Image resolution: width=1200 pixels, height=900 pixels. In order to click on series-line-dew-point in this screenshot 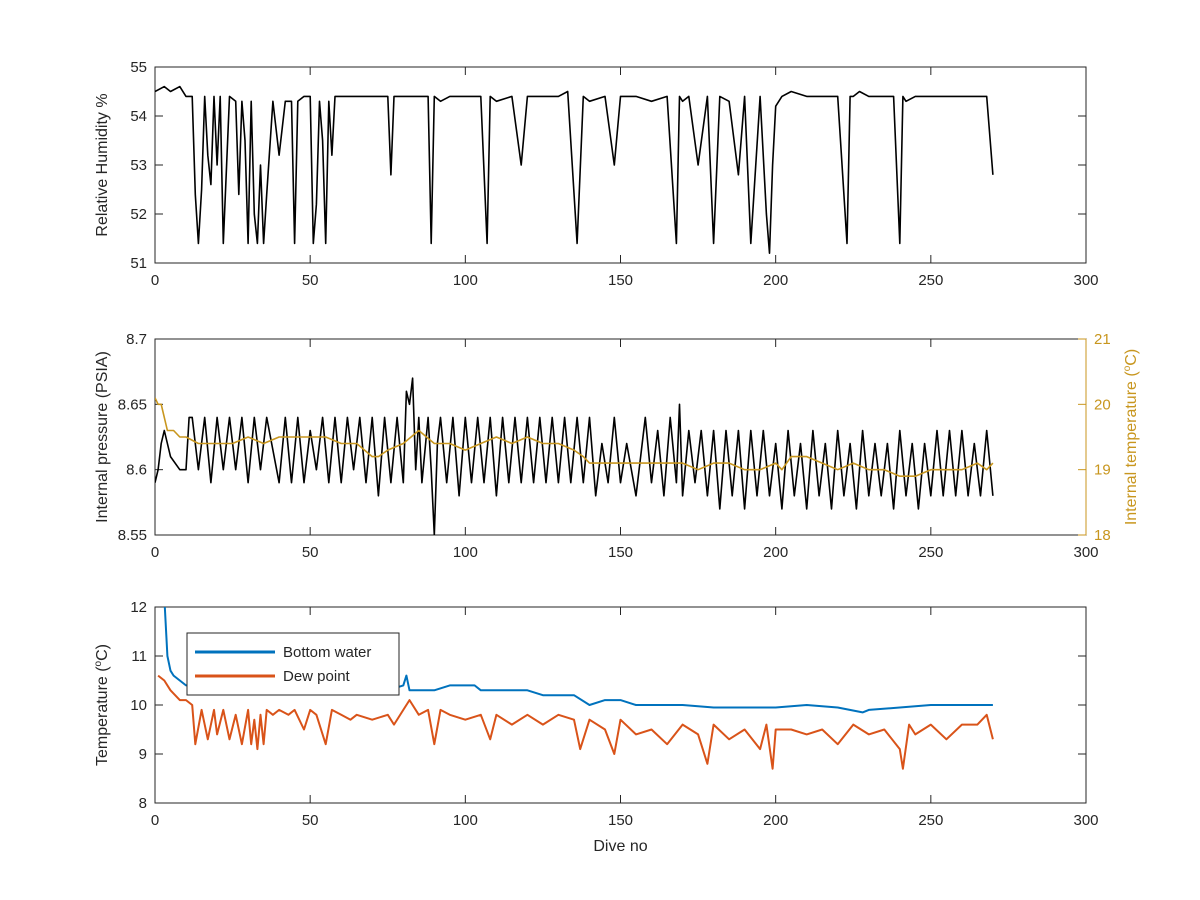, I will do `click(575, 722)`.